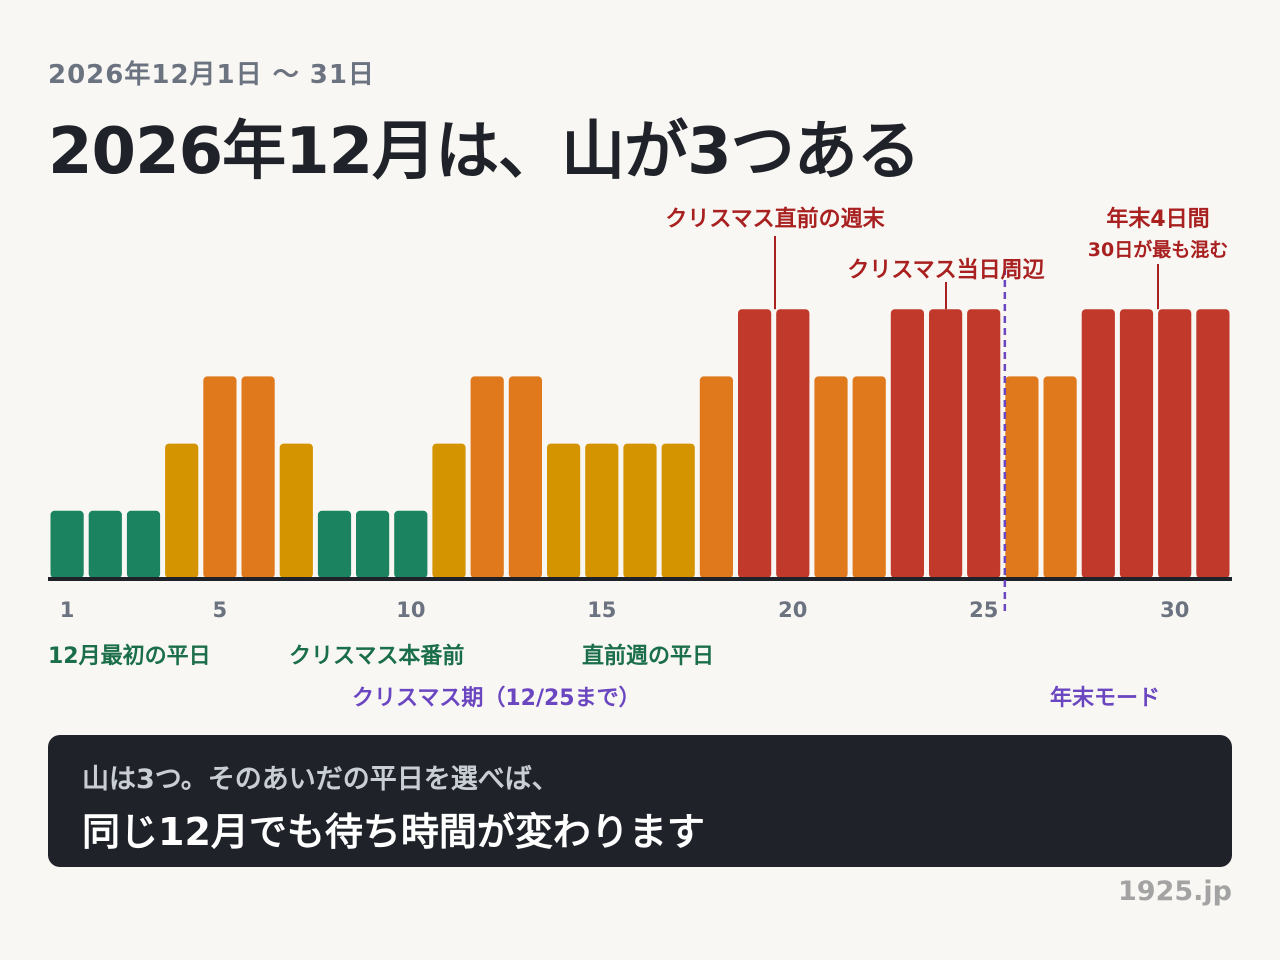  I want to click on x-tick-label-1: 1, so click(67, 610).